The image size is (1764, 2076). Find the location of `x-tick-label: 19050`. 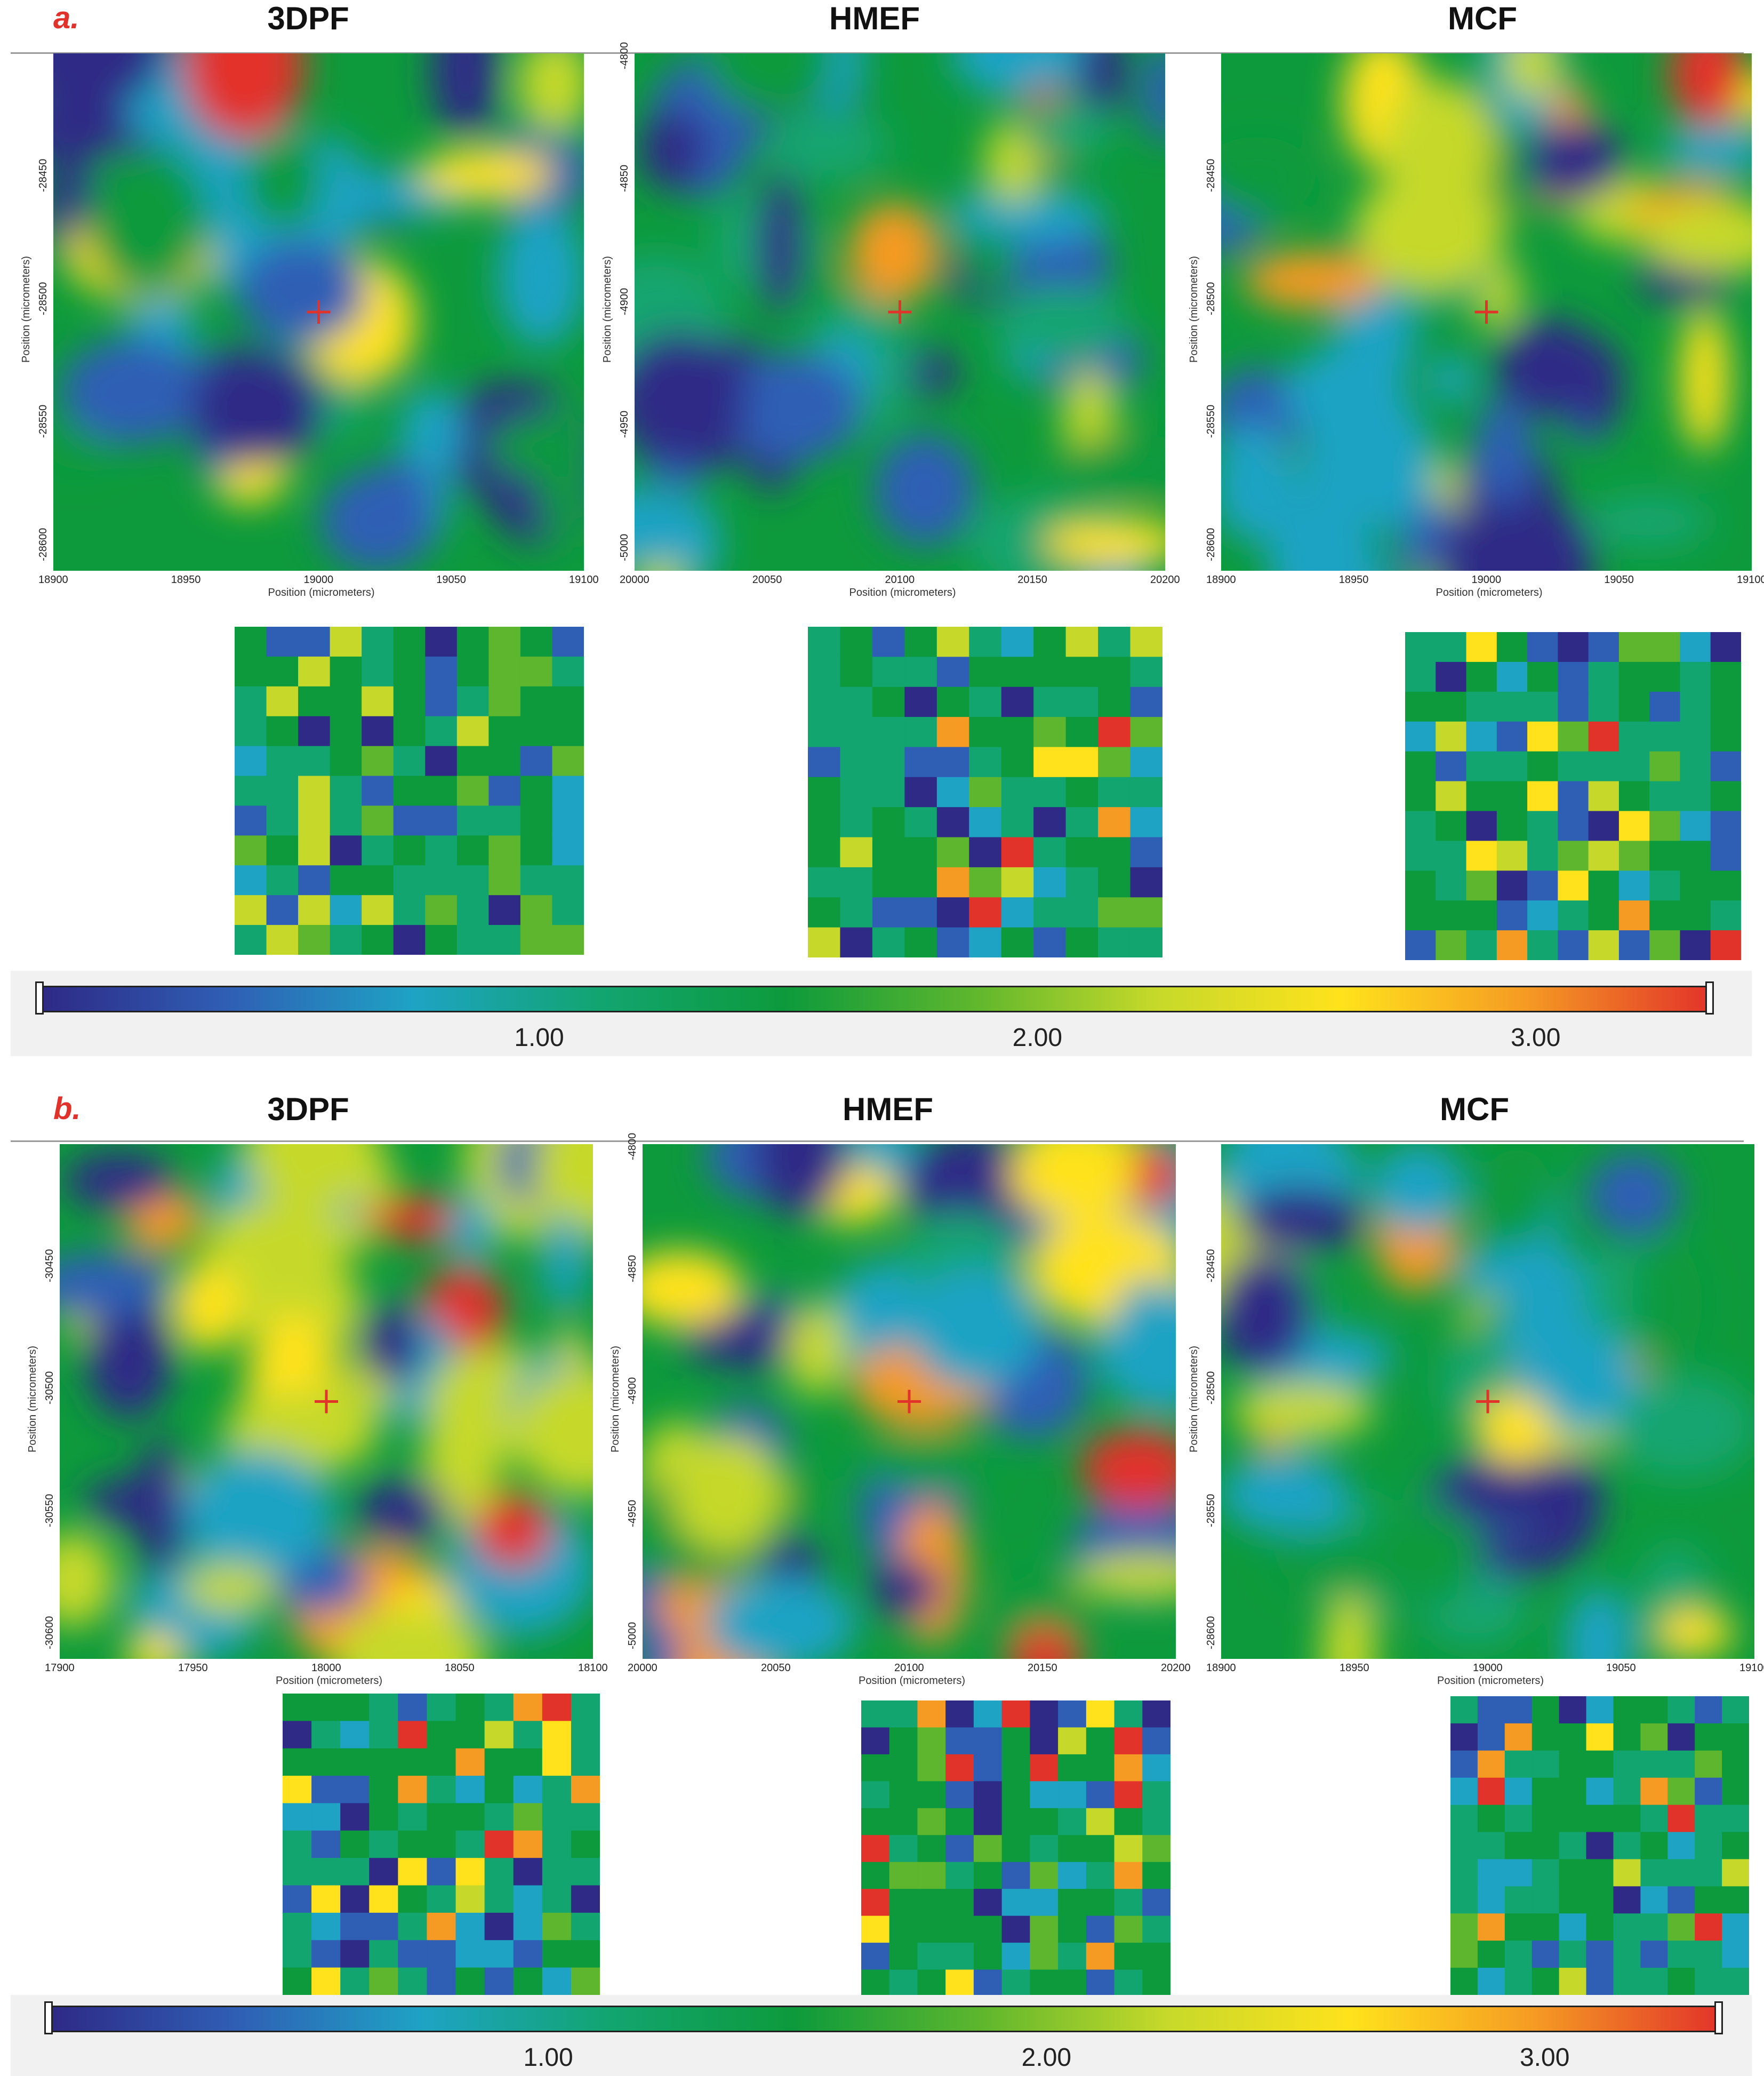

x-tick-label: 19050 is located at coordinates (451, 580).